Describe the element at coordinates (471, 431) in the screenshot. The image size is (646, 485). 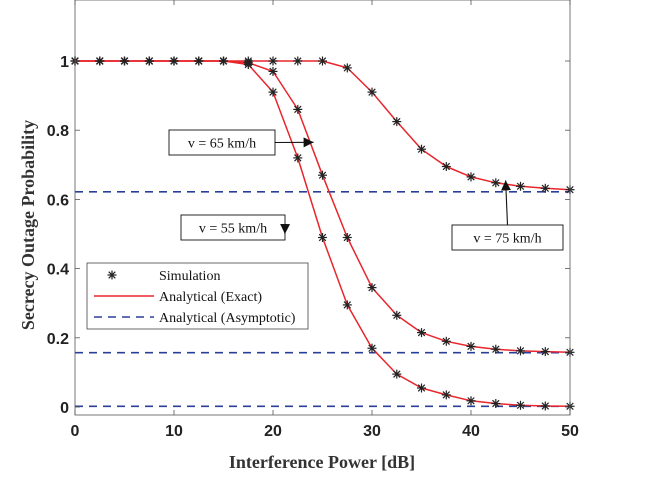
I see `x-tick-label: 40` at that location.